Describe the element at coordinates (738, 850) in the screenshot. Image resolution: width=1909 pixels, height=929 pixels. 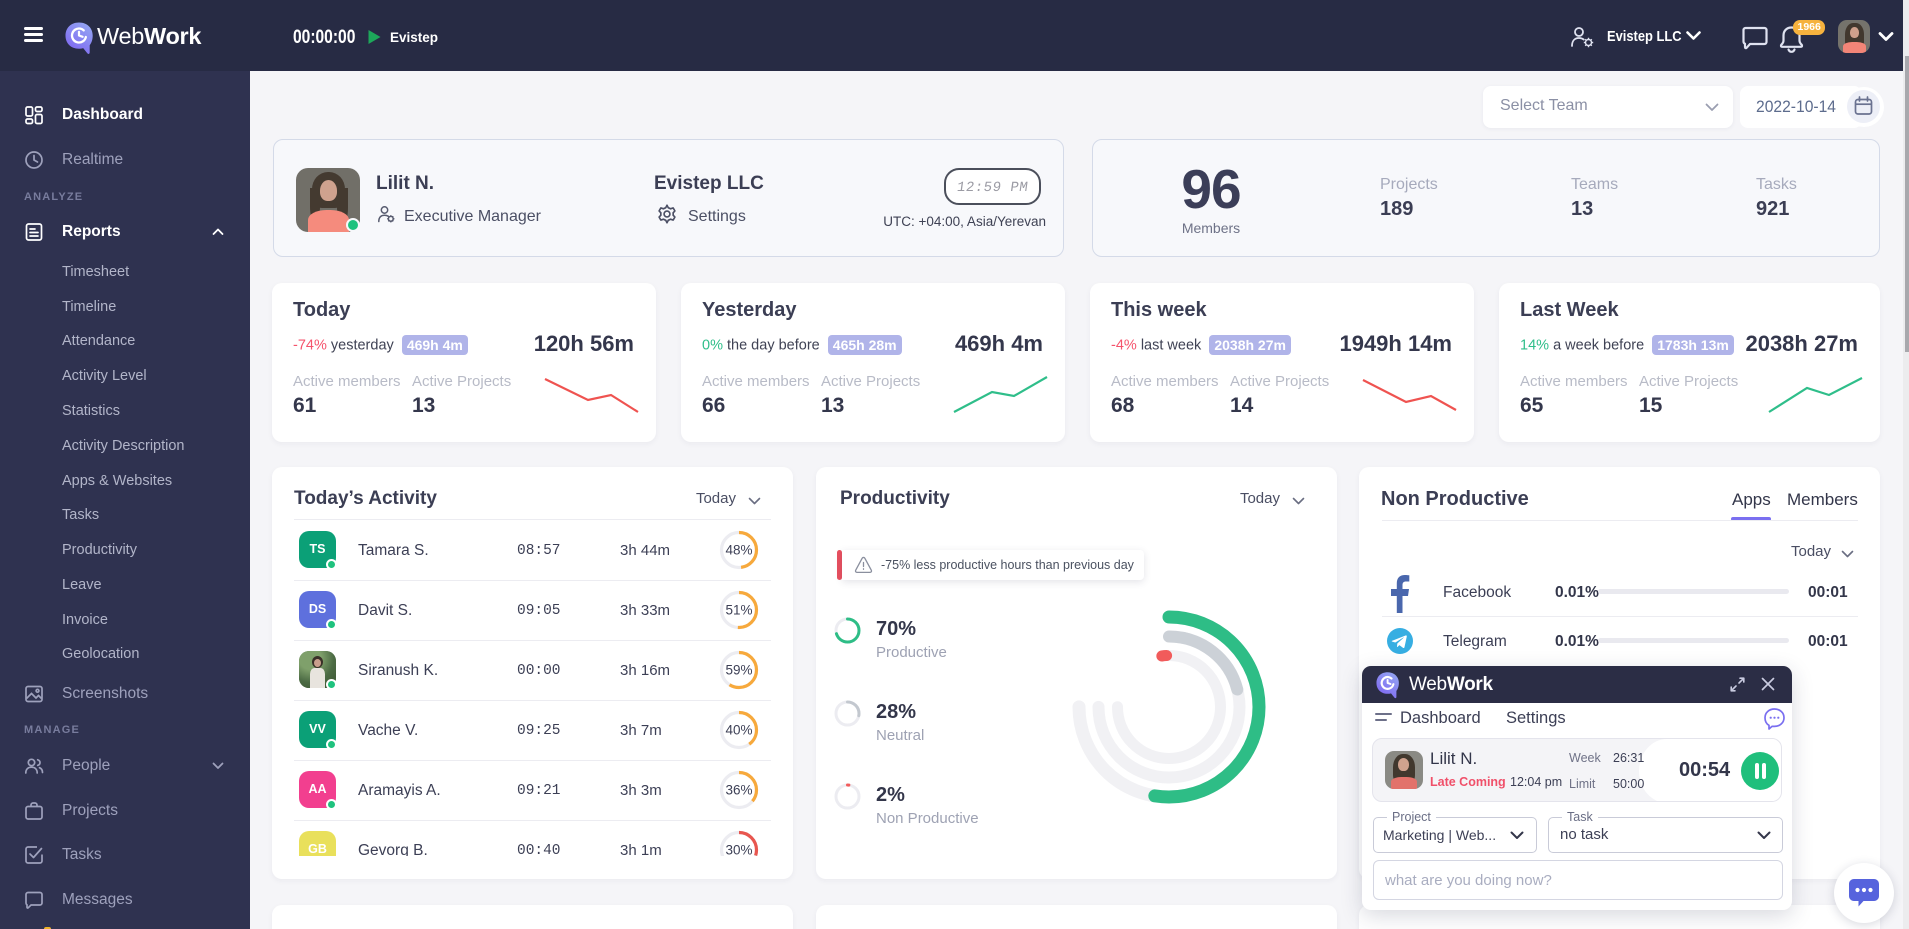
I see `svg-text: 30%` at that location.